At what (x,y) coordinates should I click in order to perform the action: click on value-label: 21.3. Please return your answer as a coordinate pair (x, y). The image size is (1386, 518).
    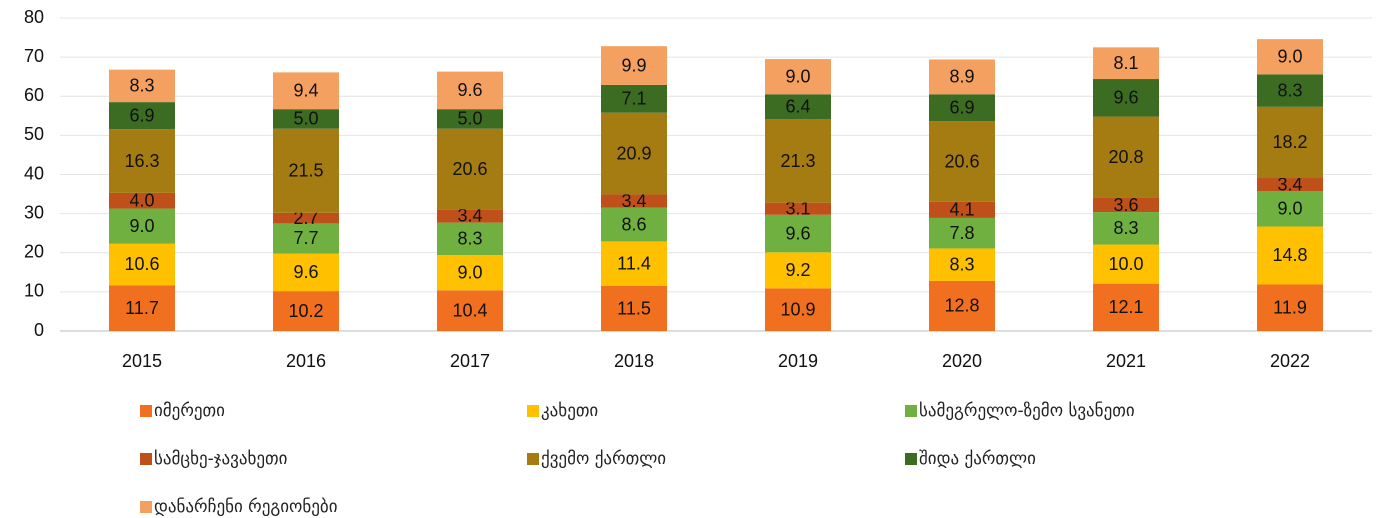
    Looking at the image, I should click on (797, 161).